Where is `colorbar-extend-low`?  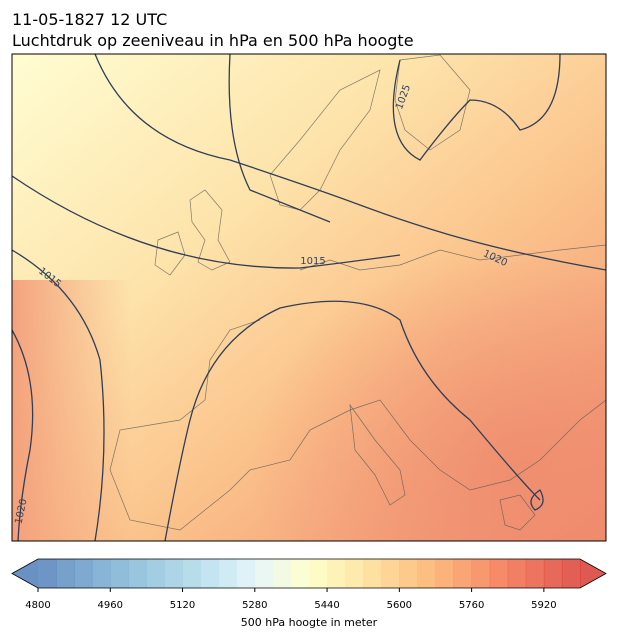 colorbar-extend-low is located at coordinates (25, 573).